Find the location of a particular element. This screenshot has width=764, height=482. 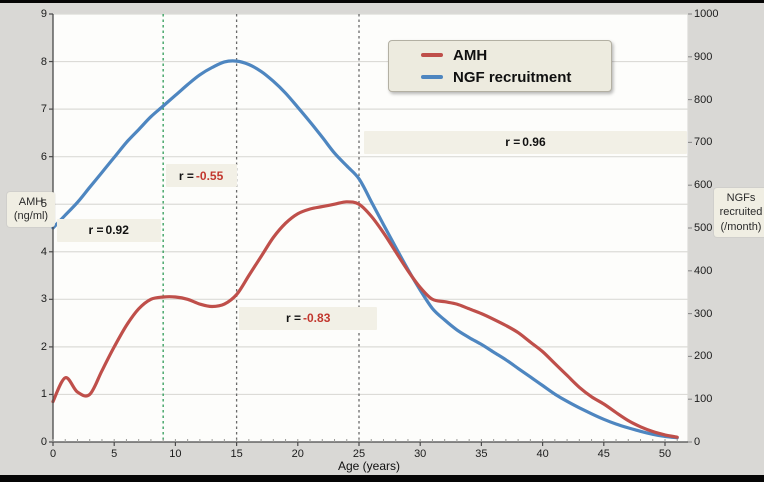

letterbox-top is located at coordinates (382, 1).